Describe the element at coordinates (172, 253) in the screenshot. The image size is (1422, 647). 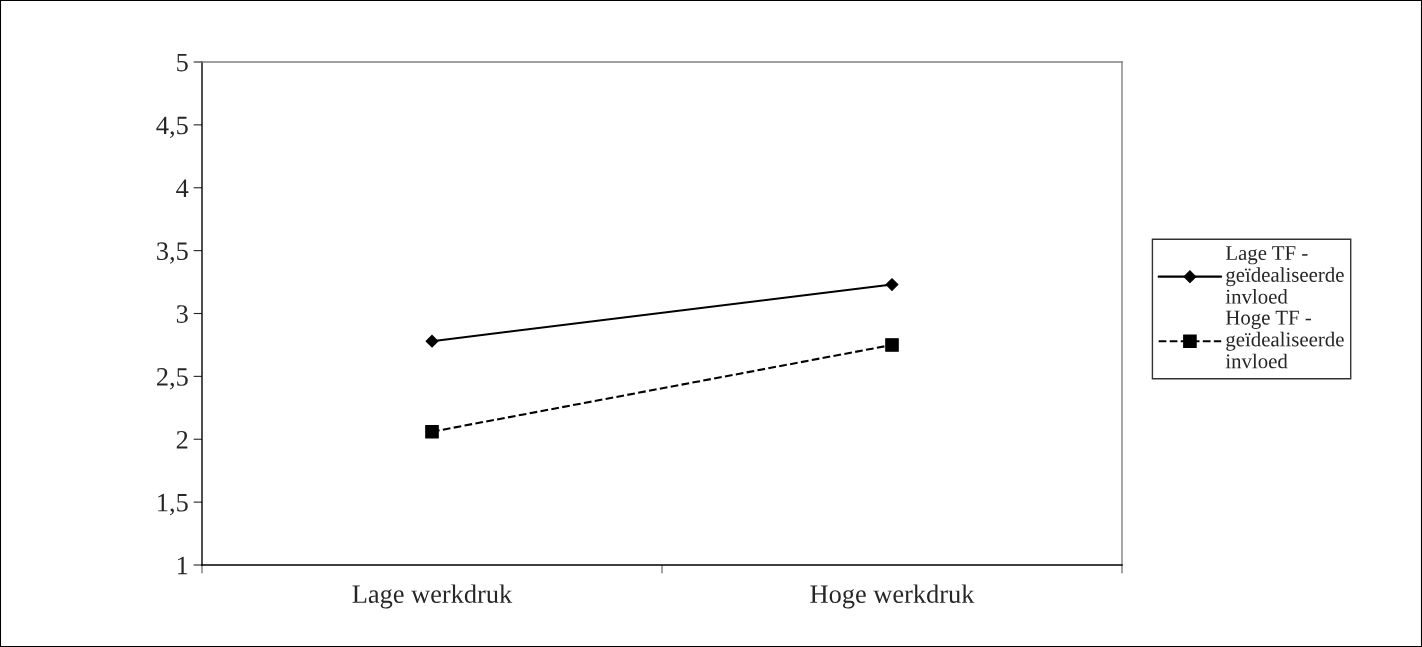
I see `y-tick-label: 3,5` at that location.